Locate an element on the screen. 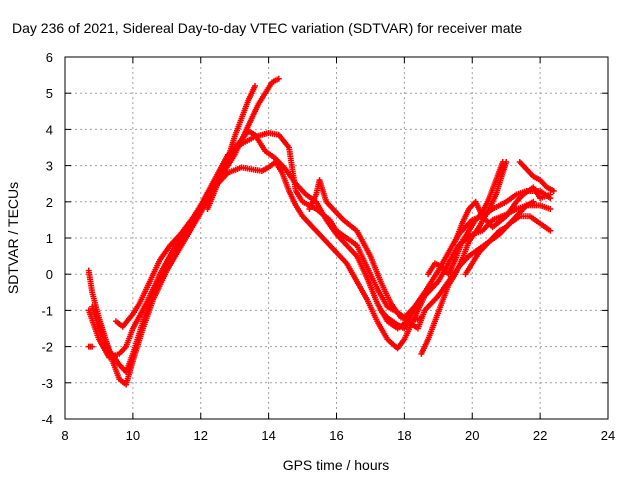  y-tick-label: -3 is located at coordinates (47, 383).